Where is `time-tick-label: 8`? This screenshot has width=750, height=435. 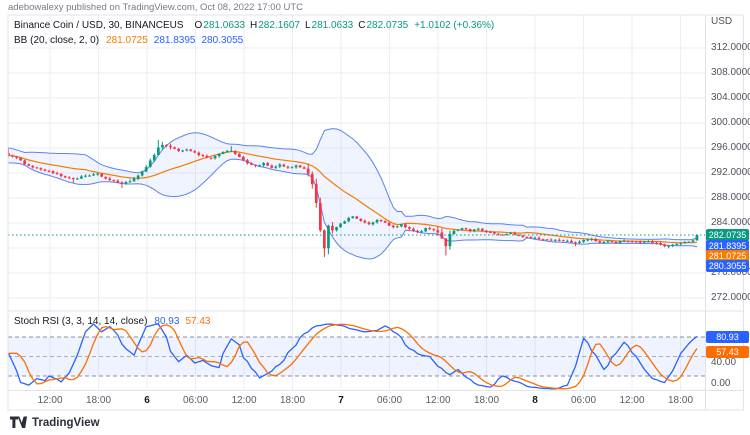
time-tick-label: 8 is located at coordinates (535, 400).